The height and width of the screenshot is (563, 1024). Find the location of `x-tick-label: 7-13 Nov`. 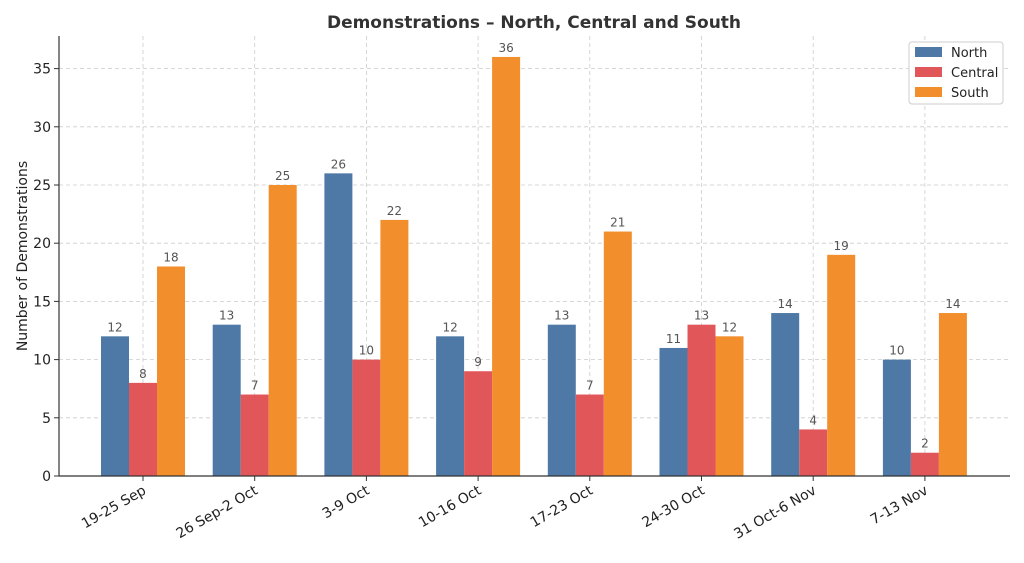

x-tick-label: 7-13 Nov is located at coordinates (899, 506).